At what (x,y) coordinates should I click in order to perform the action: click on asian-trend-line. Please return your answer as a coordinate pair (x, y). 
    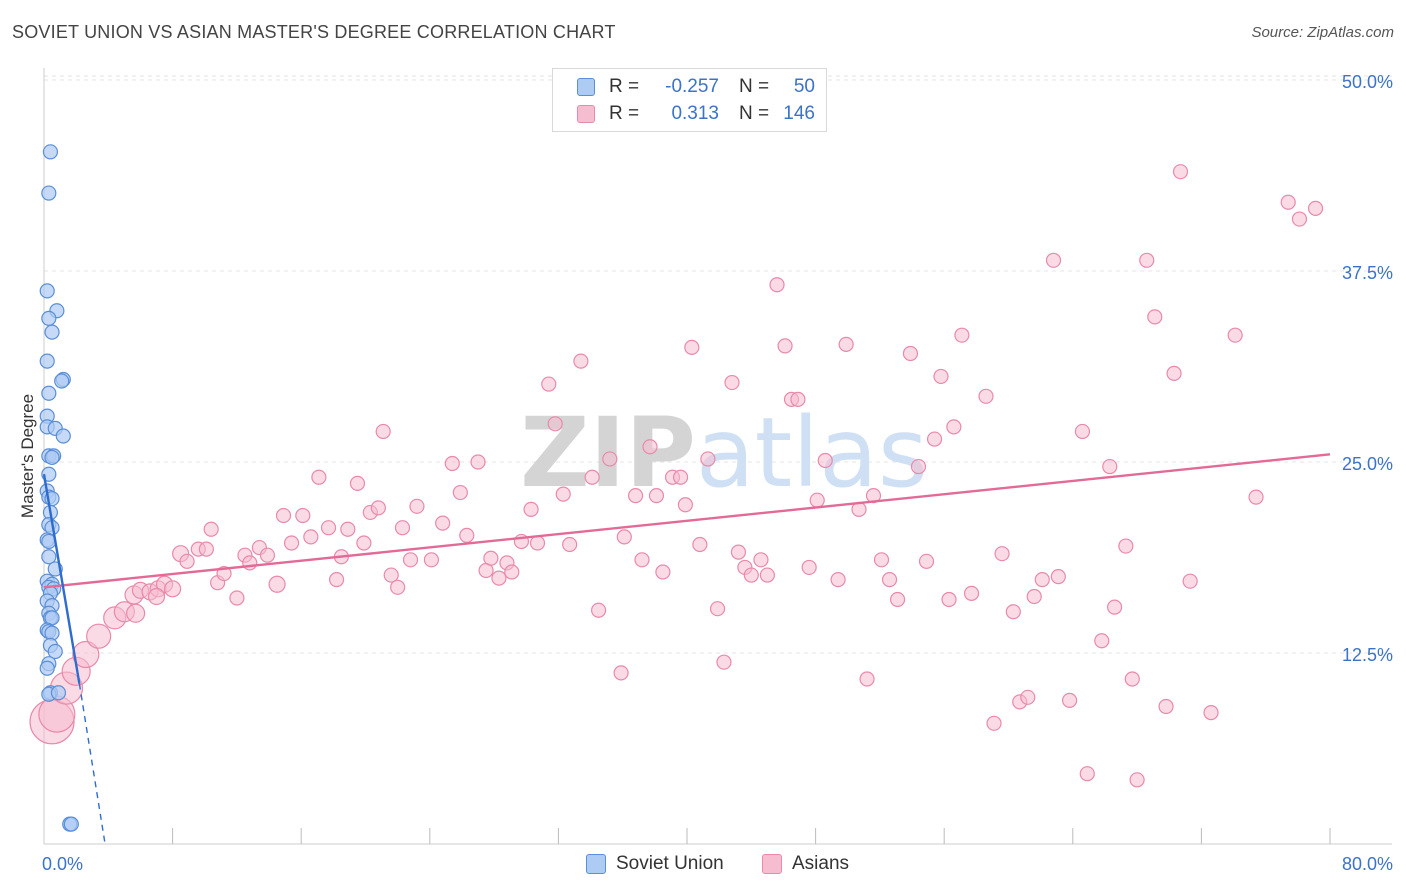
    Looking at the image, I should click on (687, 521).